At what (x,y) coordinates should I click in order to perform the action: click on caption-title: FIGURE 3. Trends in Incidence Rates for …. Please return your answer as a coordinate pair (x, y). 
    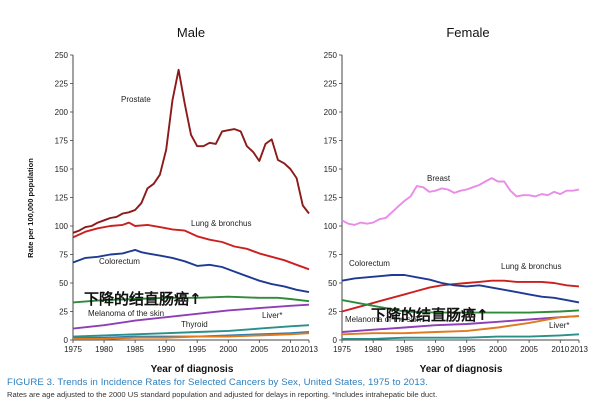
    Looking at the image, I should click on (217, 382).